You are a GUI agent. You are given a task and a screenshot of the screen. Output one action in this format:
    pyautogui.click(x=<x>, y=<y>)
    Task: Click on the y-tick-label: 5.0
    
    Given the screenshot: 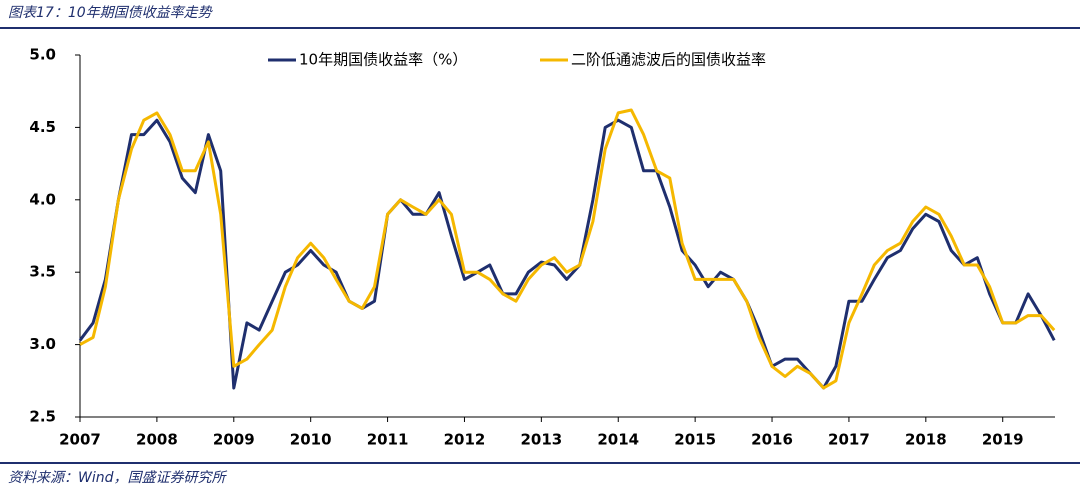 What is the action you would take?
    pyautogui.click(x=42, y=55)
    